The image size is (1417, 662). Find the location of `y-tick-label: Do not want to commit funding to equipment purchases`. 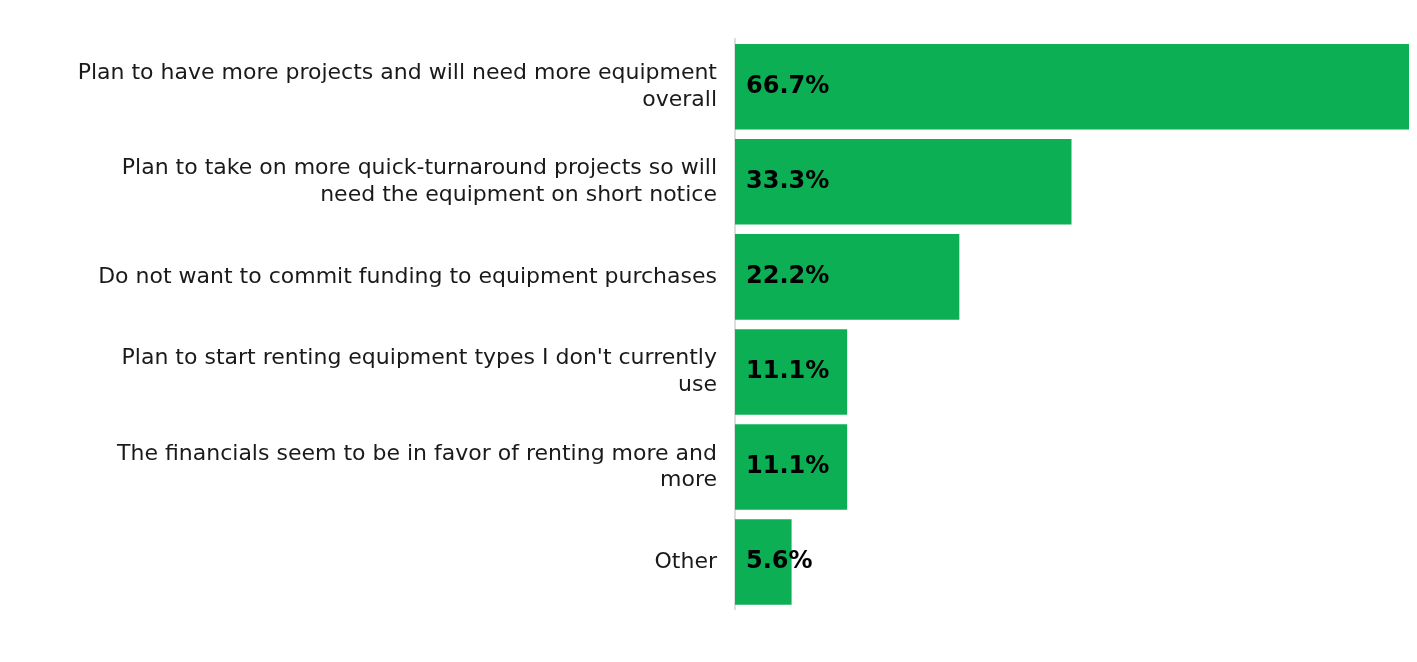

y-tick-label: Do not want to commit funding to equipment purchases is located at coordinates (407, 275).